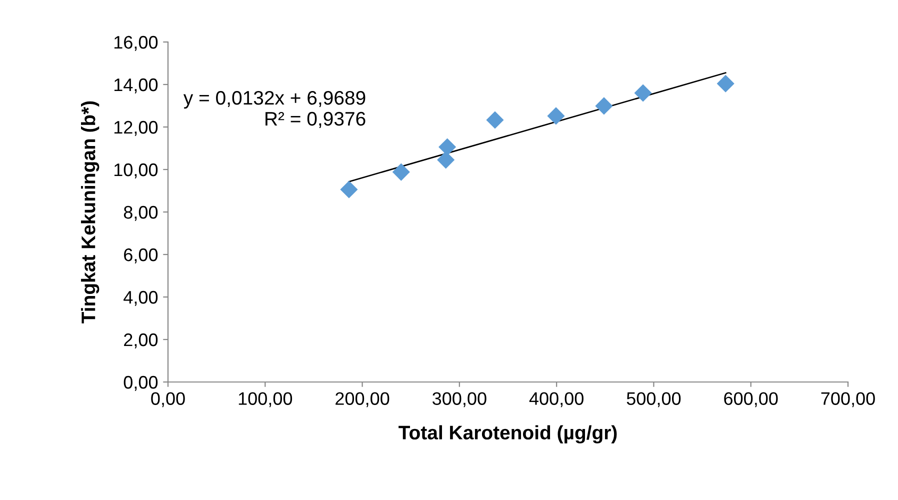  What do you see at coordinates (751, 400) in the screenshot?
I see `x-tick-label: 600,00` at bounding box center [751, 400].